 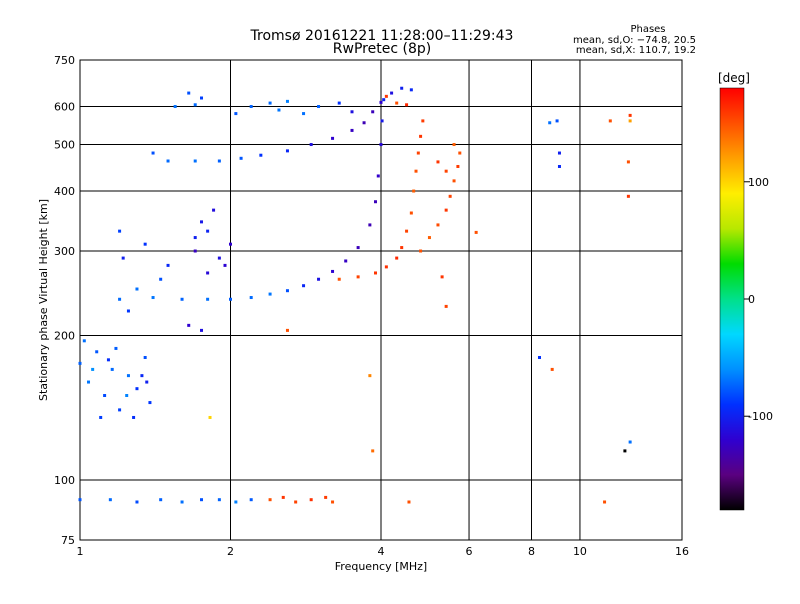 What do you see at coordinates (682, 551) in the screenshot?
I see `x-tick-label: 16` at bounding box center [682, 551].